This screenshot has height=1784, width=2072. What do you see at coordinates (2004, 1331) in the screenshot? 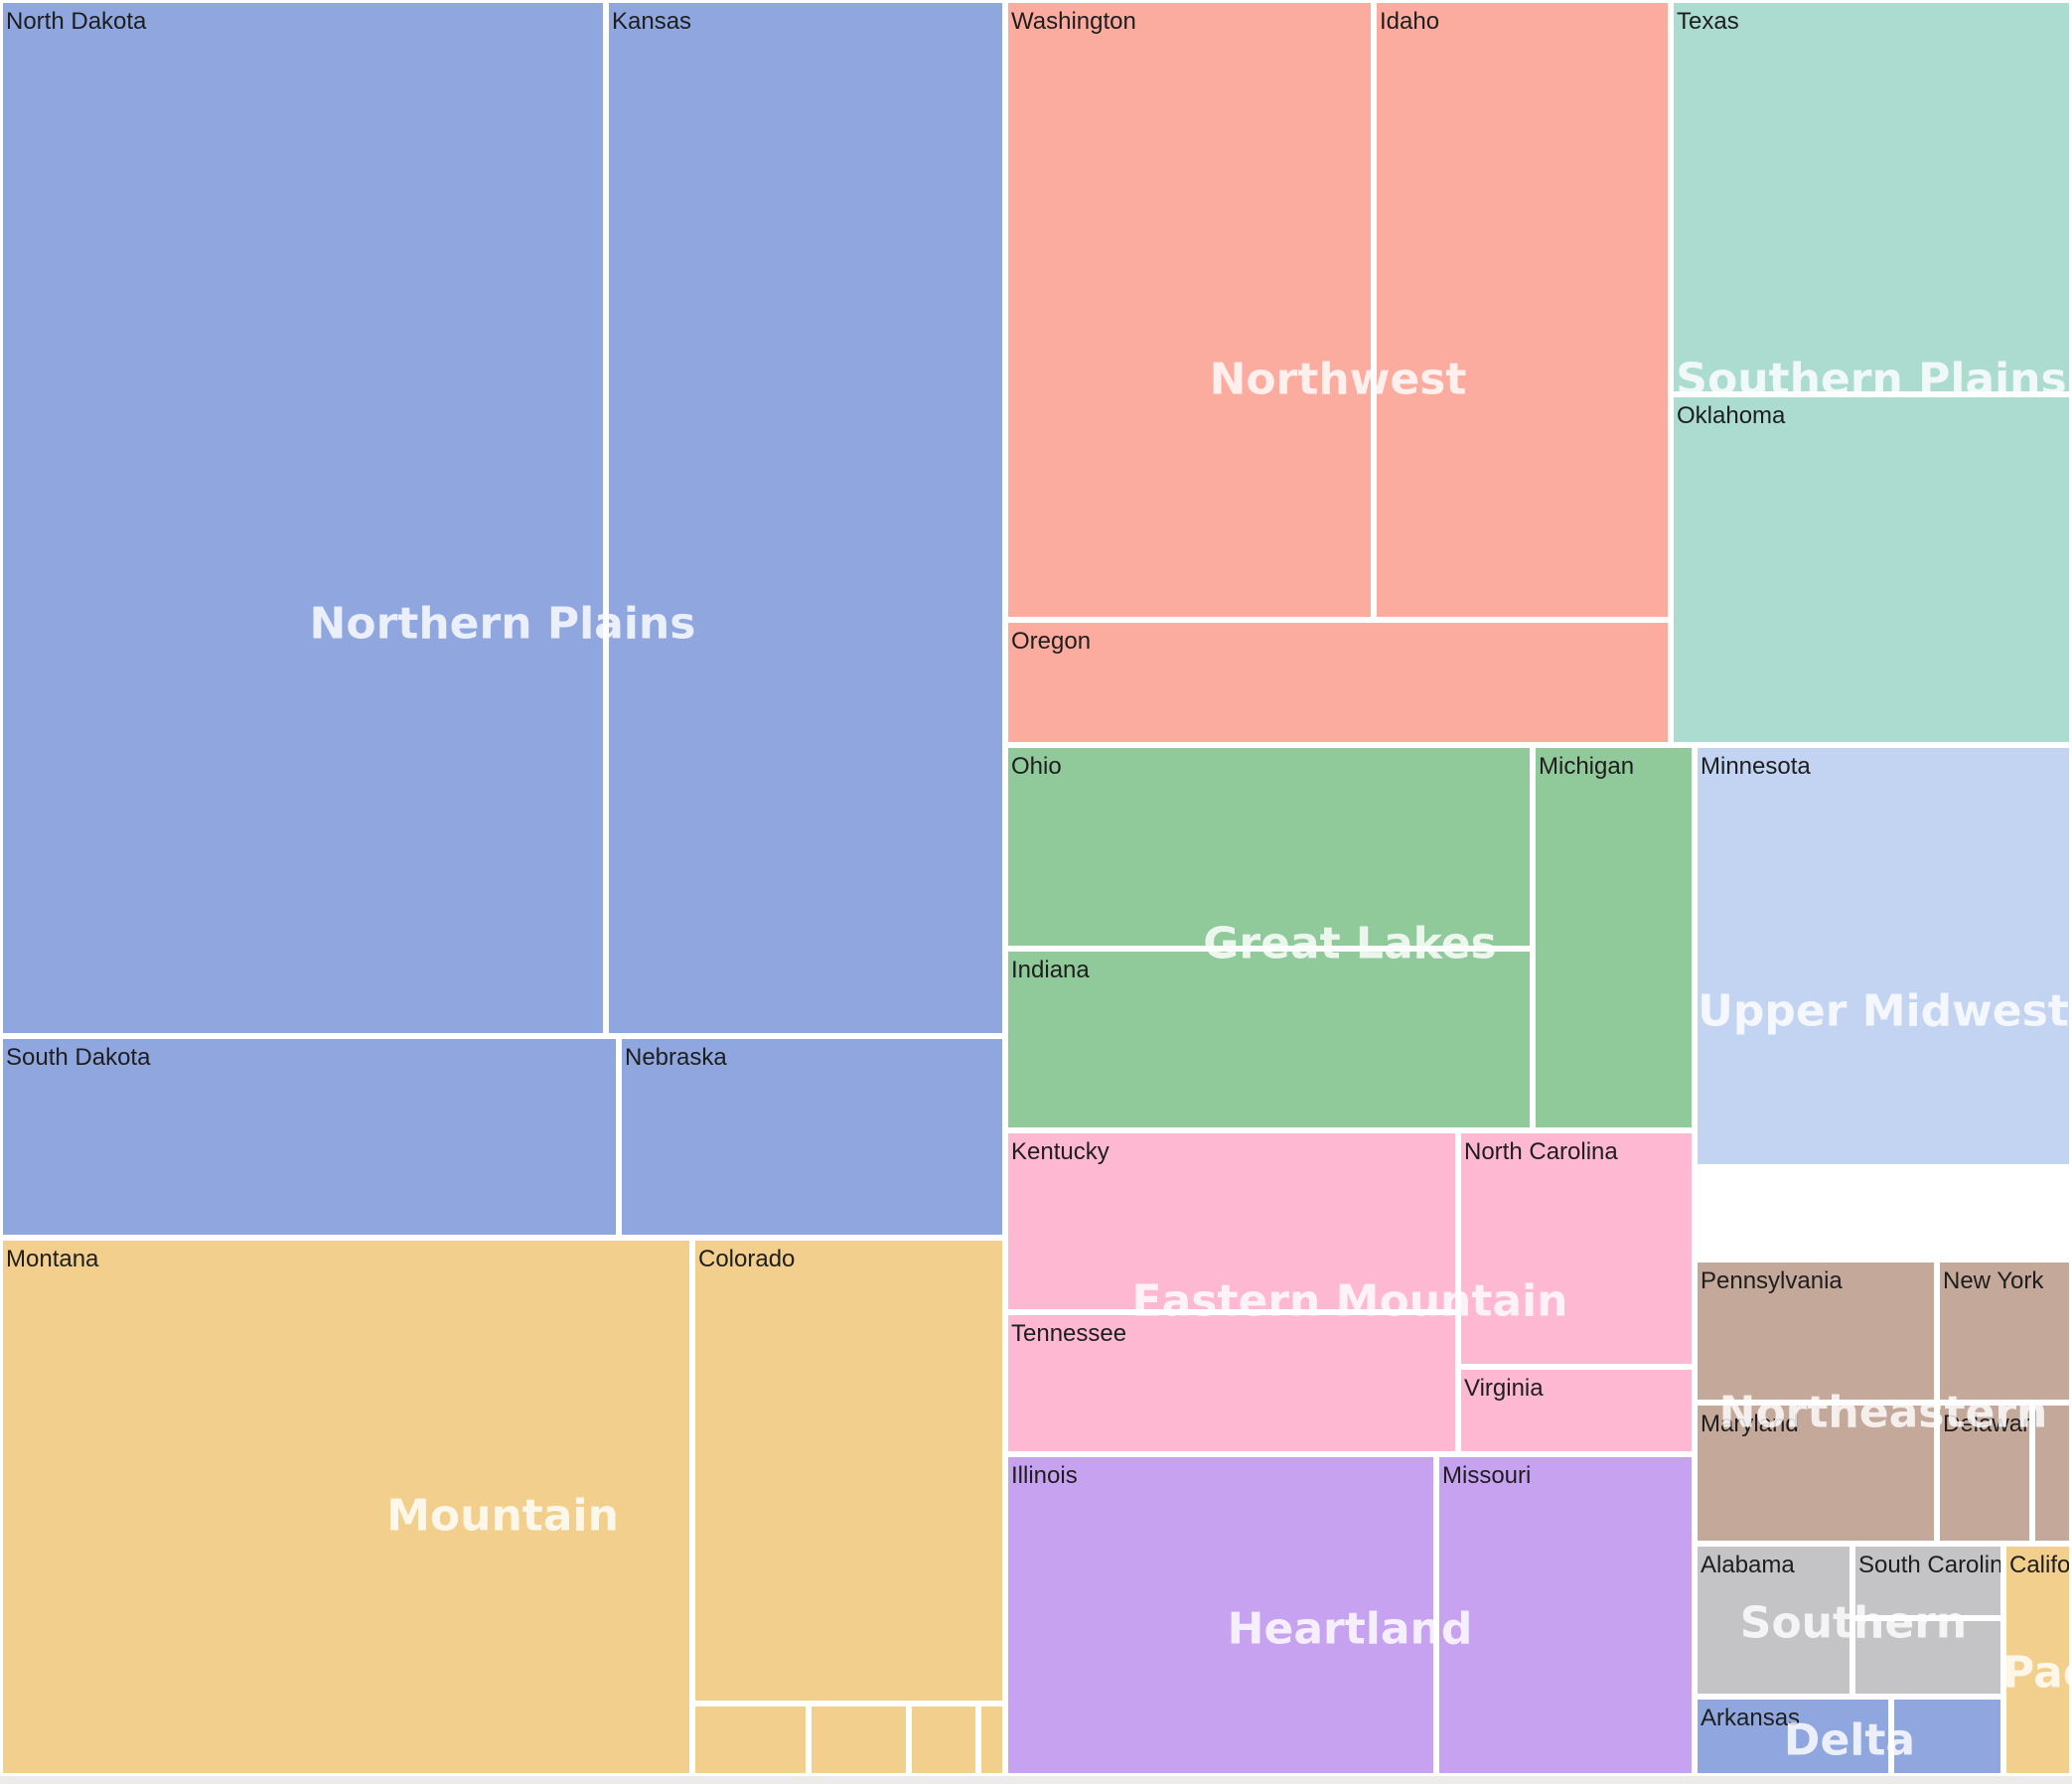
I see `tile-new-york: New York` at bounding box center [2004, 1331].